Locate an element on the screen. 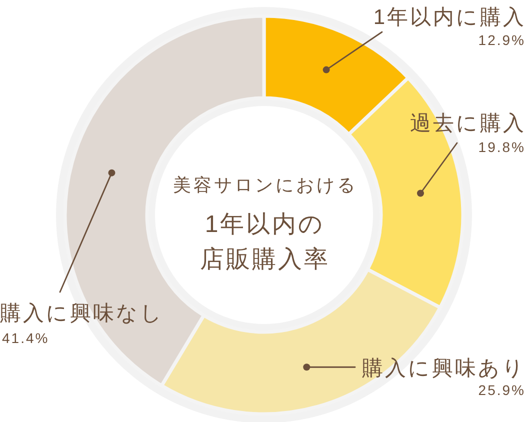 This screenshot has height=422, width=528. value-label: 19.8% is located at coordinates (502, 147).